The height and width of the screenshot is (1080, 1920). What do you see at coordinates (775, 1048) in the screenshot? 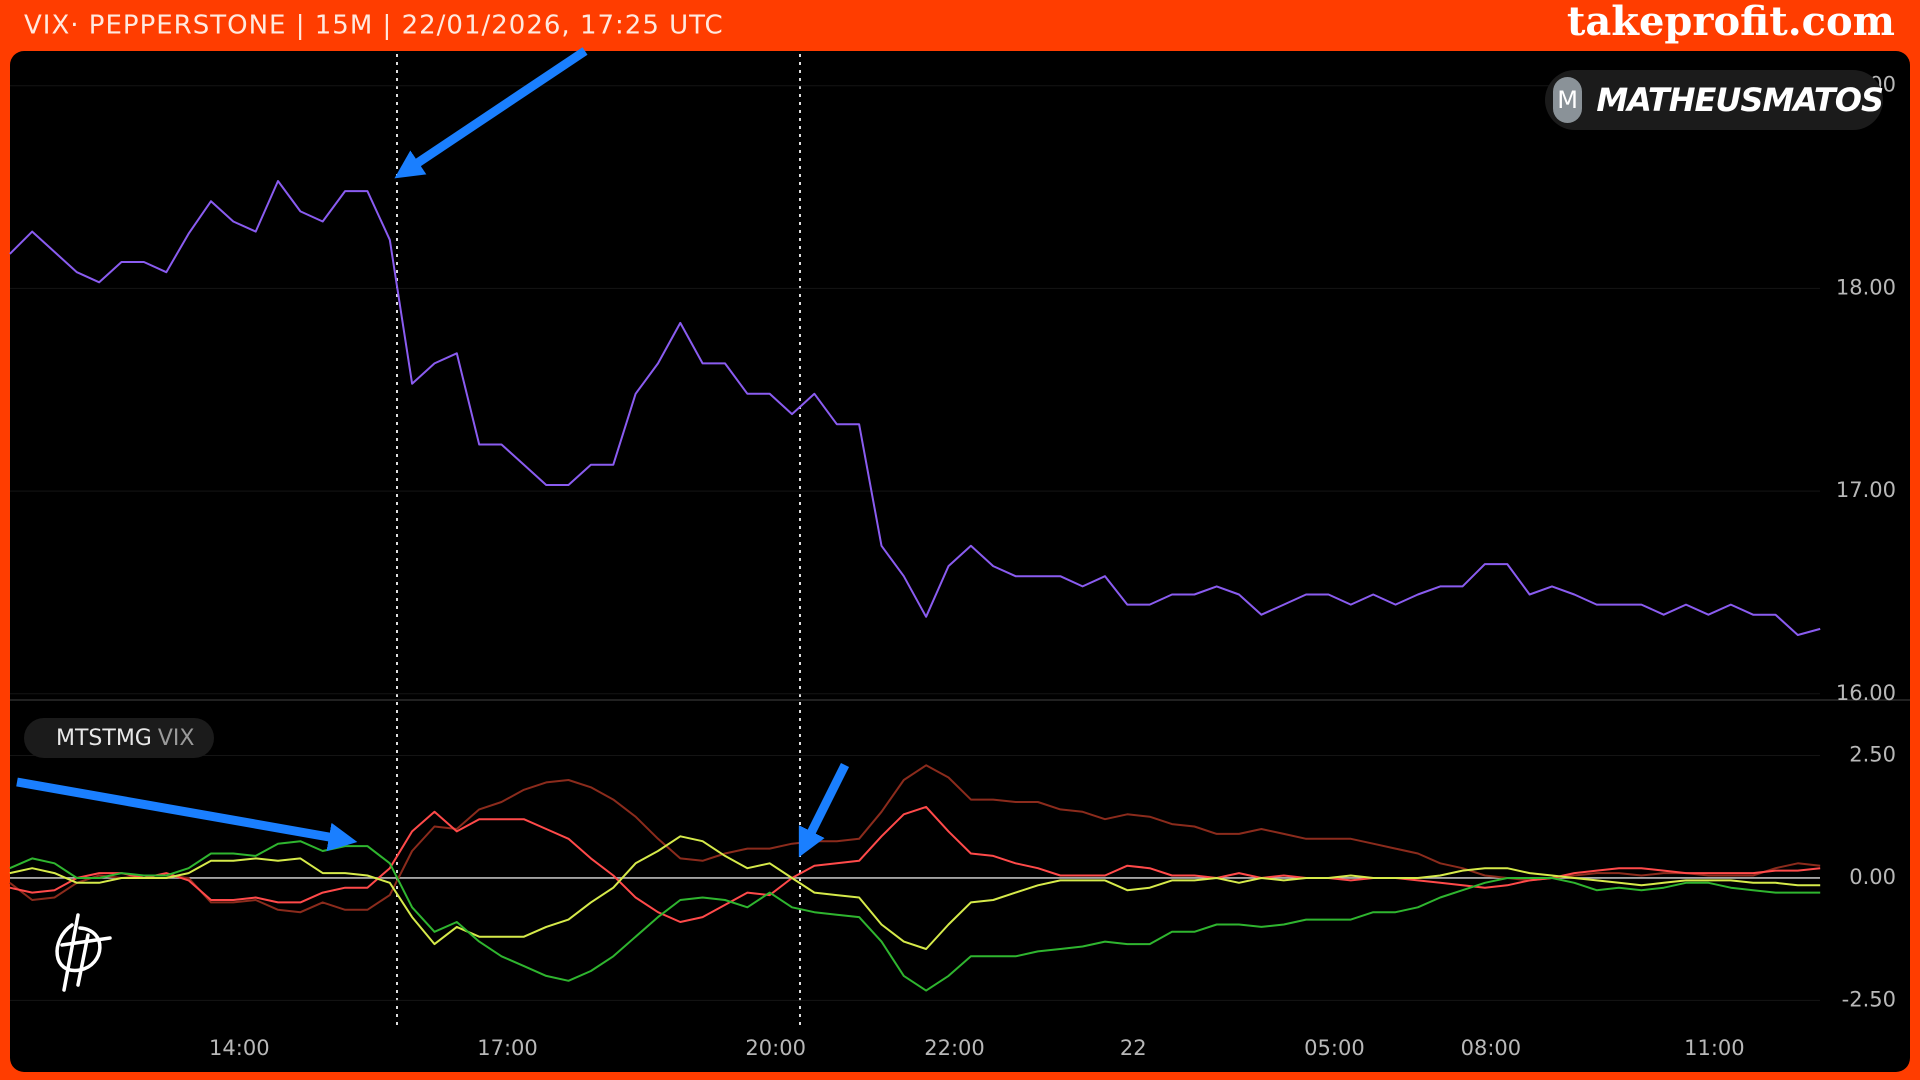
I see `x-tick-label: 20:00` at bounding box center [775, 1048].